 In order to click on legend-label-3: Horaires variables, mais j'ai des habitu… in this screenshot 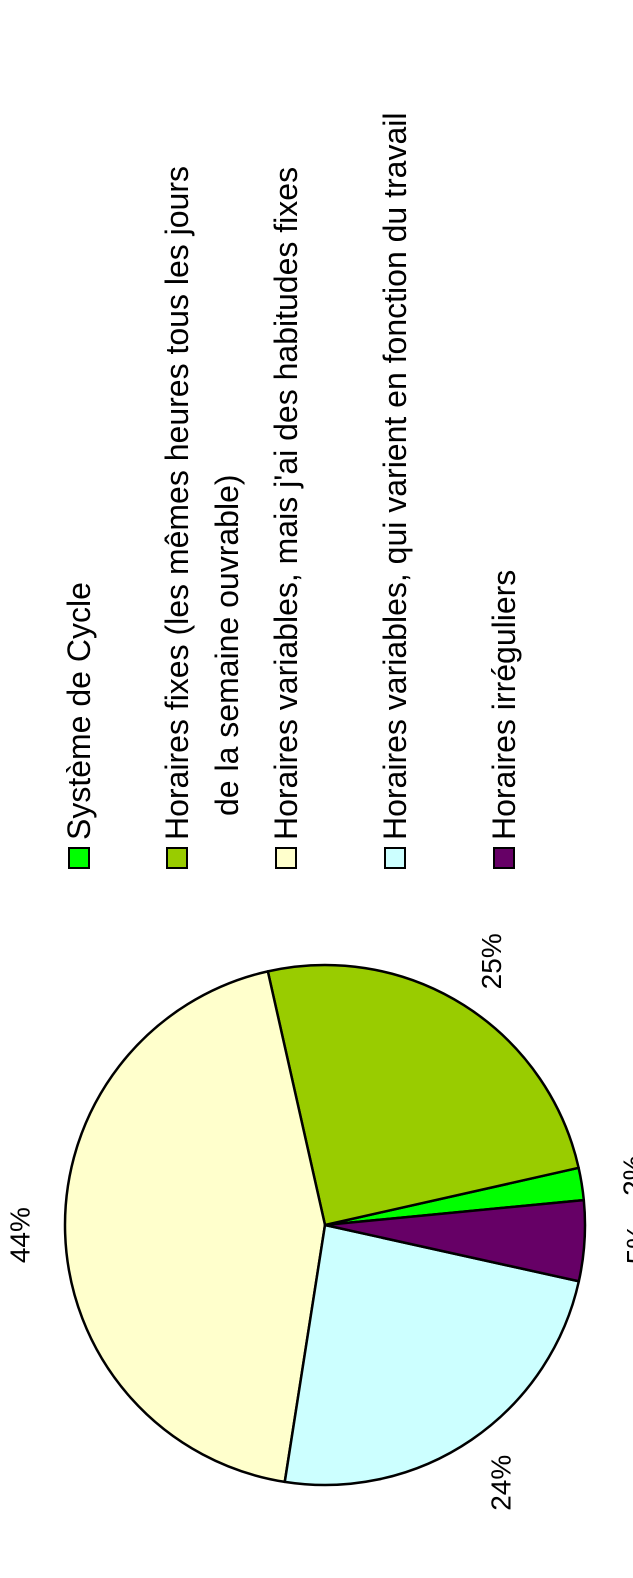, I will do `click(286, 503)`.